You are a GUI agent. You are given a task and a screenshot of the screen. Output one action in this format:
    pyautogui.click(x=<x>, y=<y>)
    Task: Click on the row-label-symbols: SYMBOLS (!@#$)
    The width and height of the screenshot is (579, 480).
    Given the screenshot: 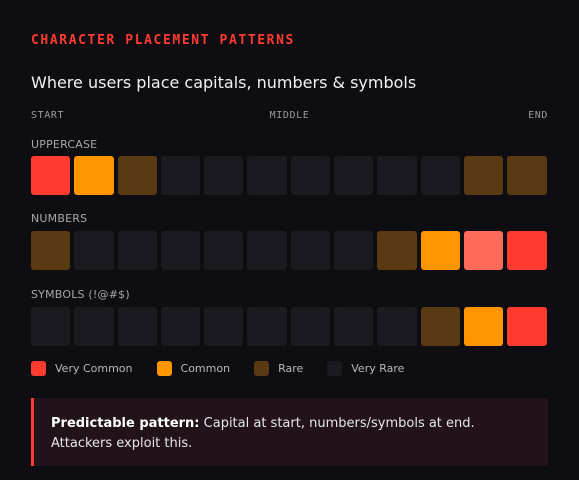 What is the action you would take?
    pyautogui.click(x=80, y=294)
    